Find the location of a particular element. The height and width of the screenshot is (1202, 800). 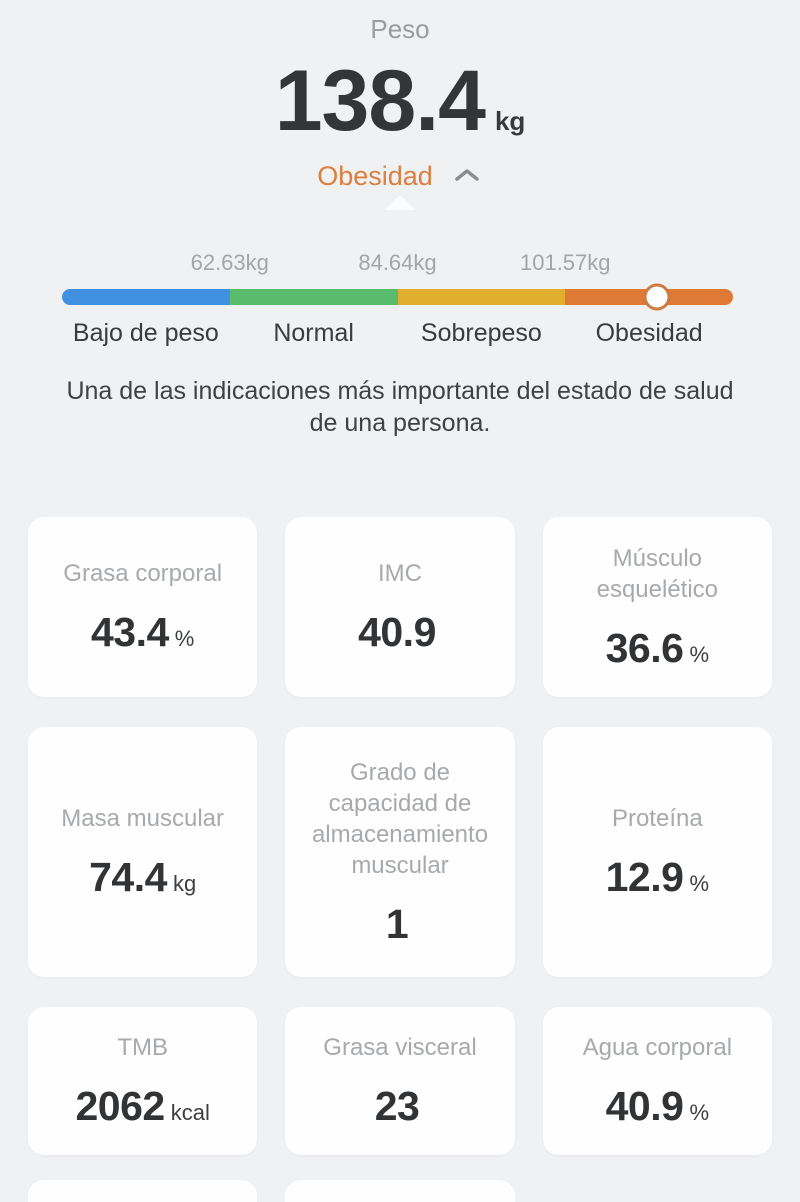

status-badge: Obesidad is located at coordinates (375, 175).